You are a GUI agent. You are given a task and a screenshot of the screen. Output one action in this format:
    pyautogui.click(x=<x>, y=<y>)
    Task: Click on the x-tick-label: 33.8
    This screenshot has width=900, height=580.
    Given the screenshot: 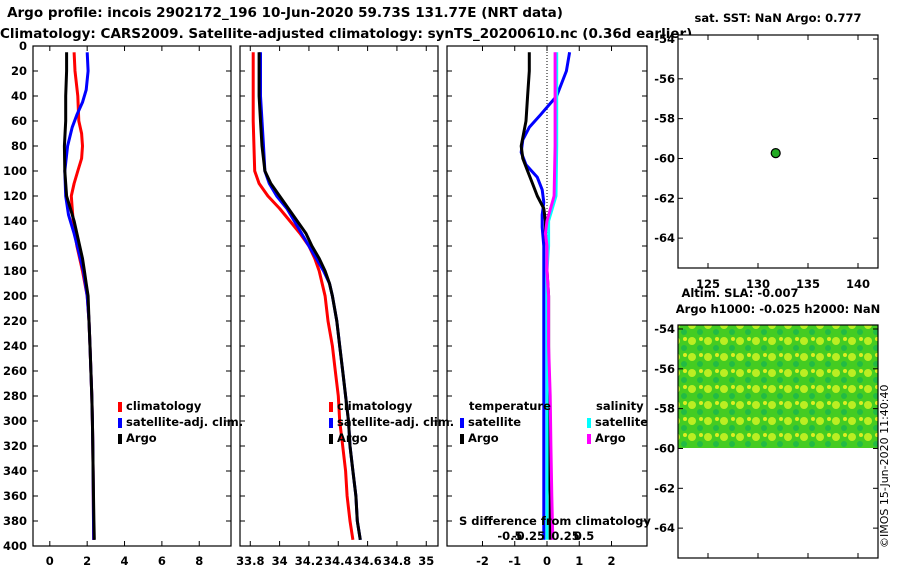 What is the action you would take?
    pyautogui.click(x=250, y=561)
    